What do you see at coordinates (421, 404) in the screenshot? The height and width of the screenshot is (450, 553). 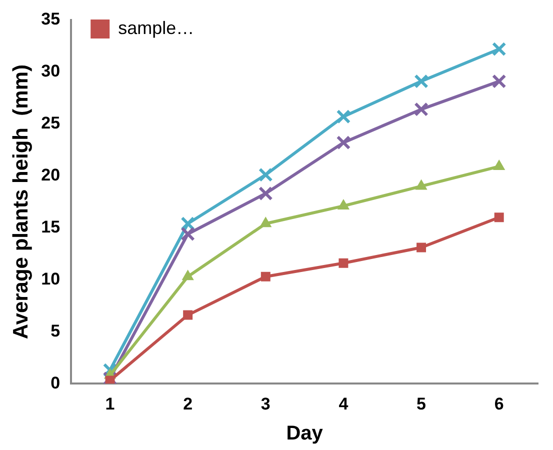 I see `x-tick-label: 5` at bounding box center [421, 404].